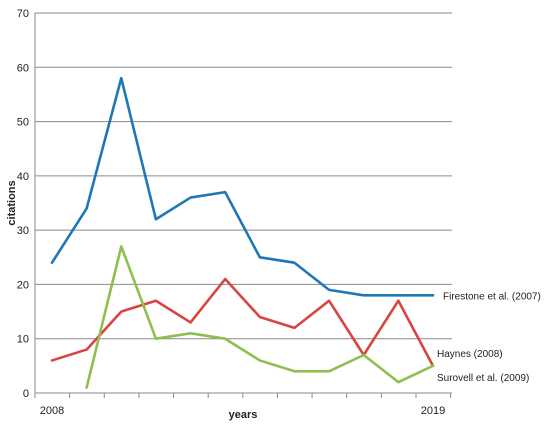 This screenshot has width=550, height=427. What do you see at coordinates (52, 411) in the screenshot?
I see `x-tick-label-2008: 2008` at bounding box center [52, 411].